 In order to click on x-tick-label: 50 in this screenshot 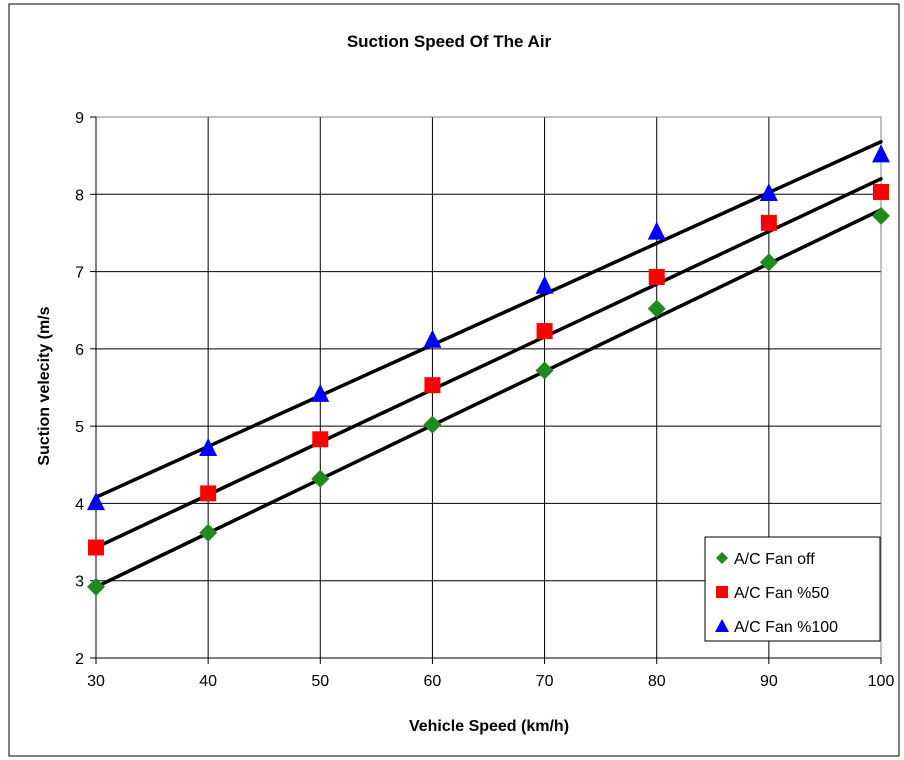, I will do `click(320, 681)`.